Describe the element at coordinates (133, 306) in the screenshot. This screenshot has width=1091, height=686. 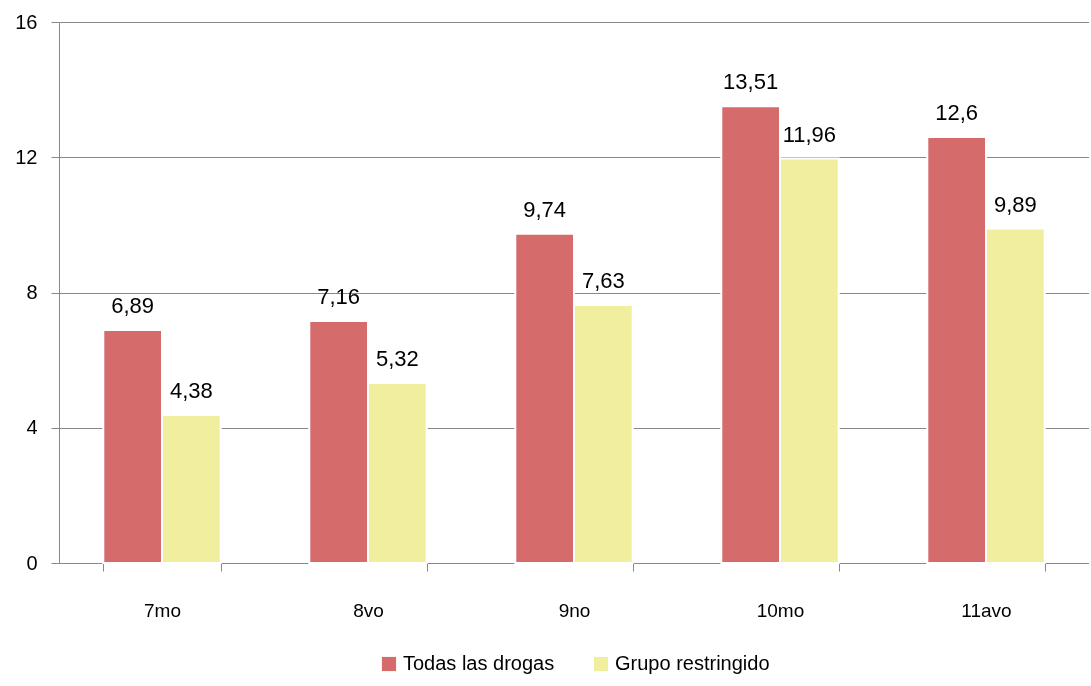
I see `data-label: 6,89` at that location.